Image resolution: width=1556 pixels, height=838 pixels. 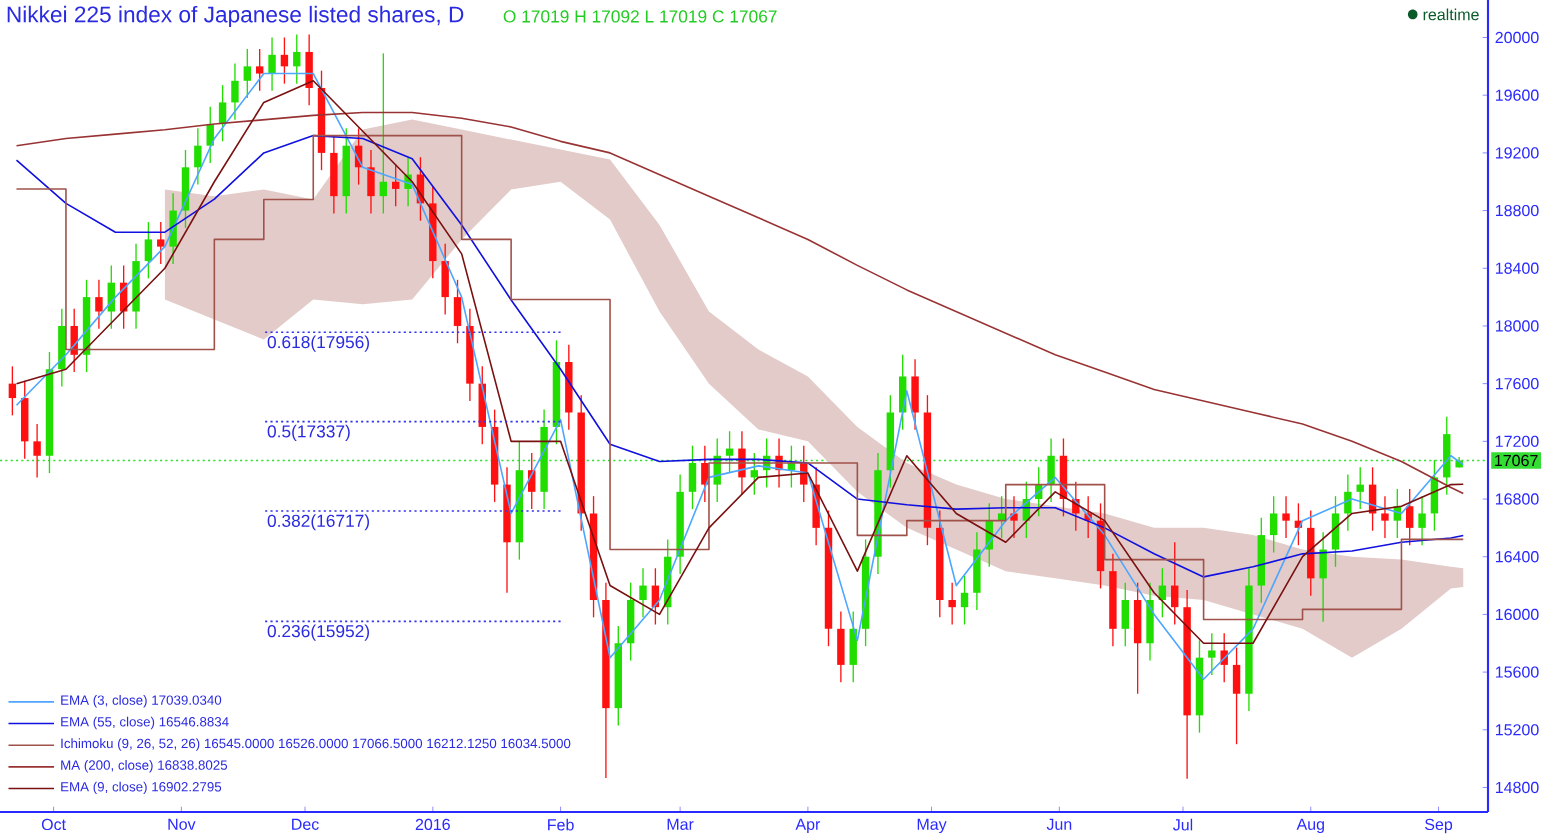 I want to click on x-tick-label: Jun, so click(x=1059, y=824).